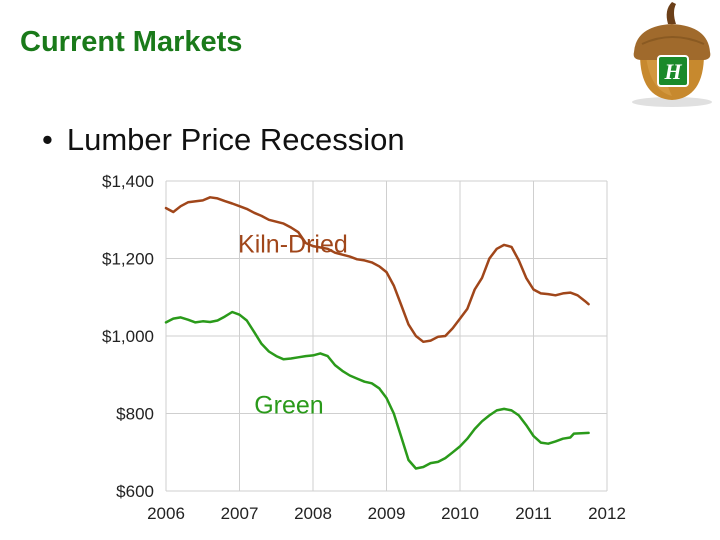 The height and width of the screenshot is (540, 720). I want to click on acorn-logo-icon: H, so click(672, 54).